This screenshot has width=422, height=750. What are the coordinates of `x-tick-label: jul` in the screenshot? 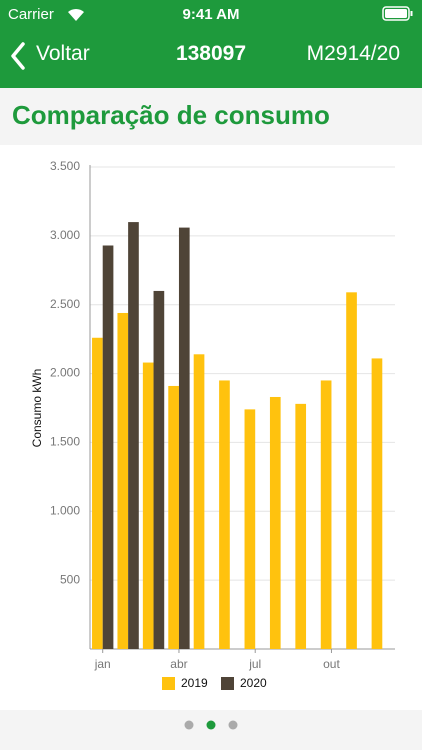 It's located at (254, 664).